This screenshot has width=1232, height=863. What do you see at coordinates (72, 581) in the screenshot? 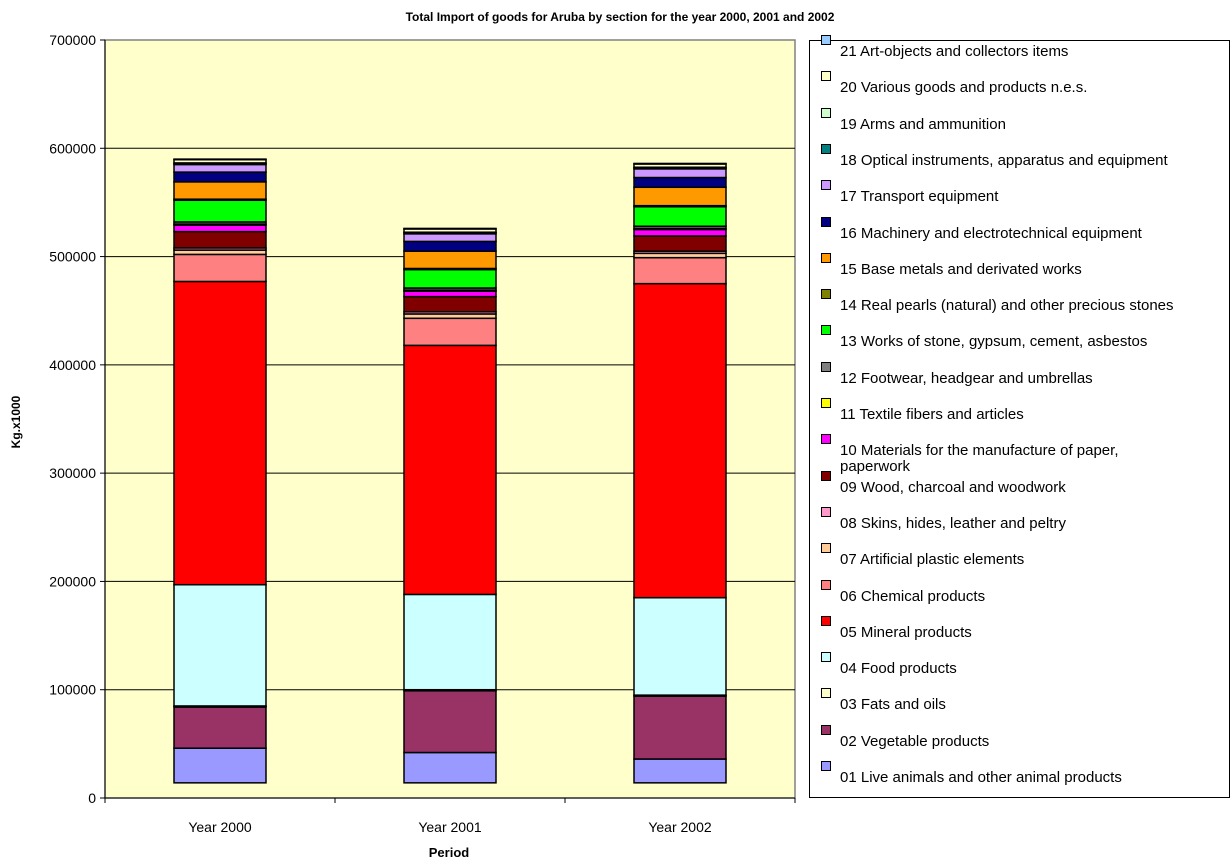
I see `y-tick-label: 200000` at bounding box center [72, 581].